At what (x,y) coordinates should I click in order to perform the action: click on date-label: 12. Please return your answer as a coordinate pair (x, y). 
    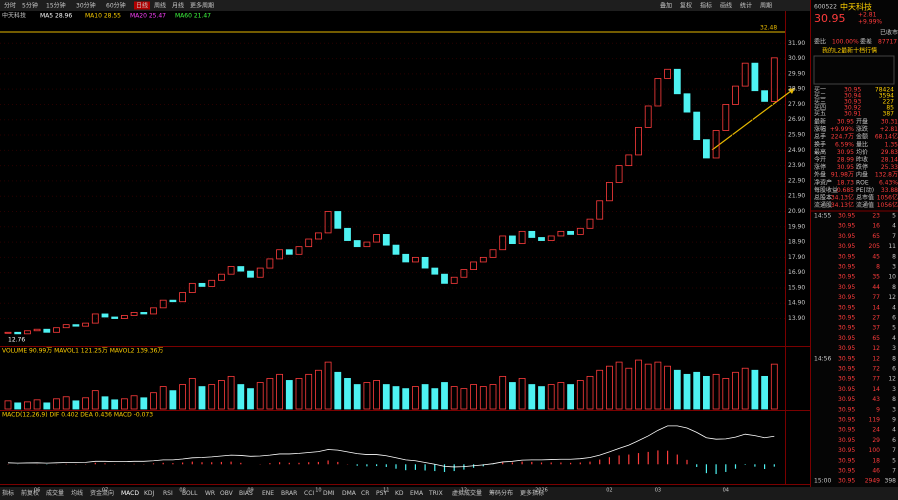
    Looking at the image, I should click on (464, 491).